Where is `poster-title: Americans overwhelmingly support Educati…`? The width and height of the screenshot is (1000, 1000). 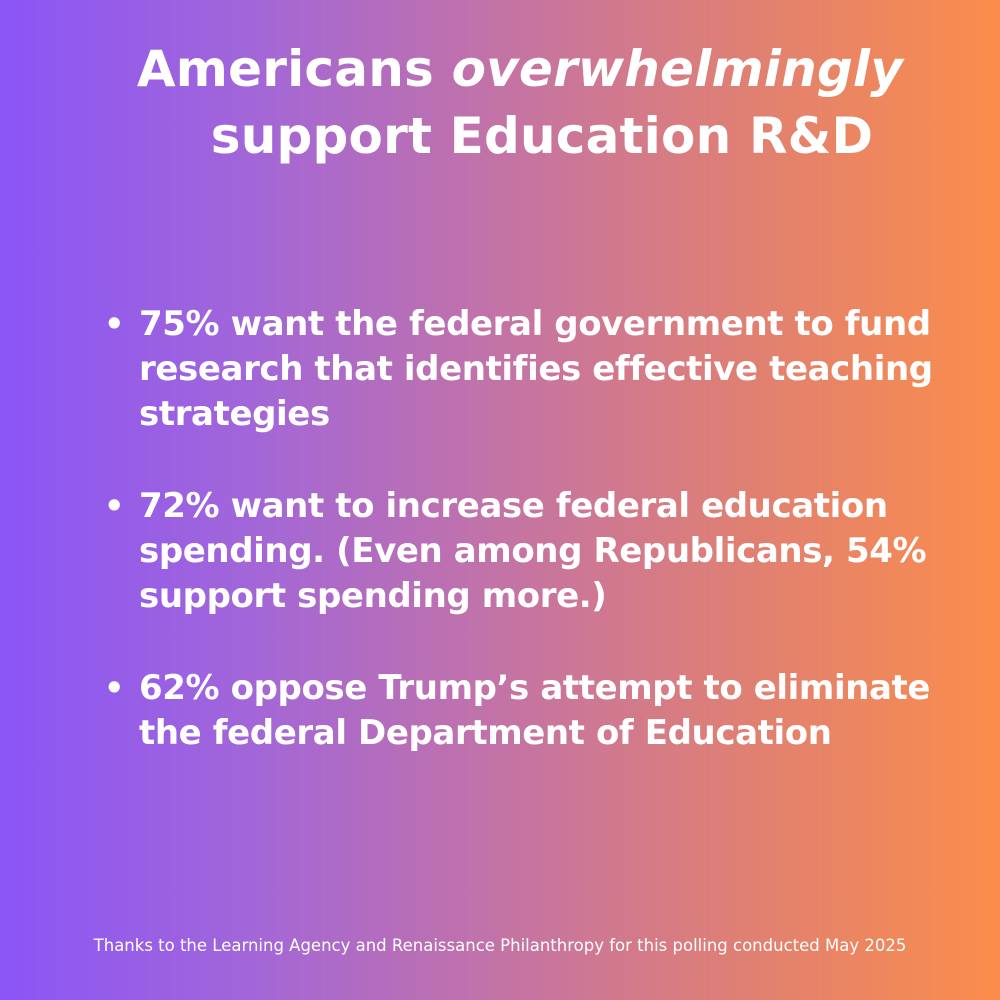
poster-title: Americans overwhelmingly support Educati… is located at coordinates (520, 103).